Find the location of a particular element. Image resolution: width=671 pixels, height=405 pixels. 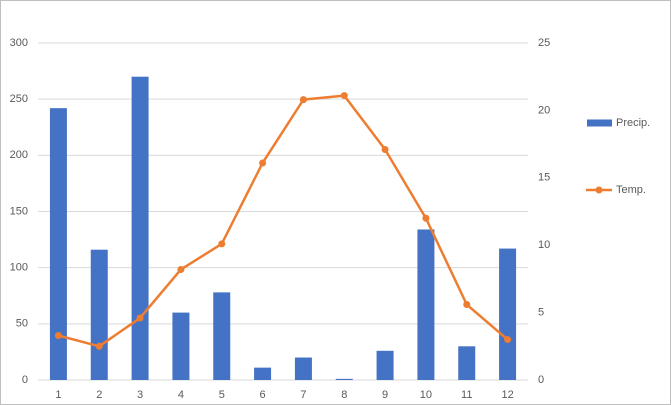

y-tick-label: 250 is located at coordinates (19, 99).